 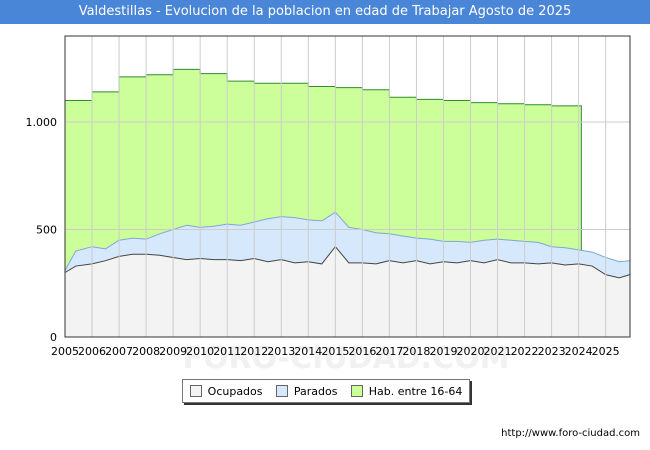 I want to click on x-tick-label: 2006, so click(x=92, y=351).